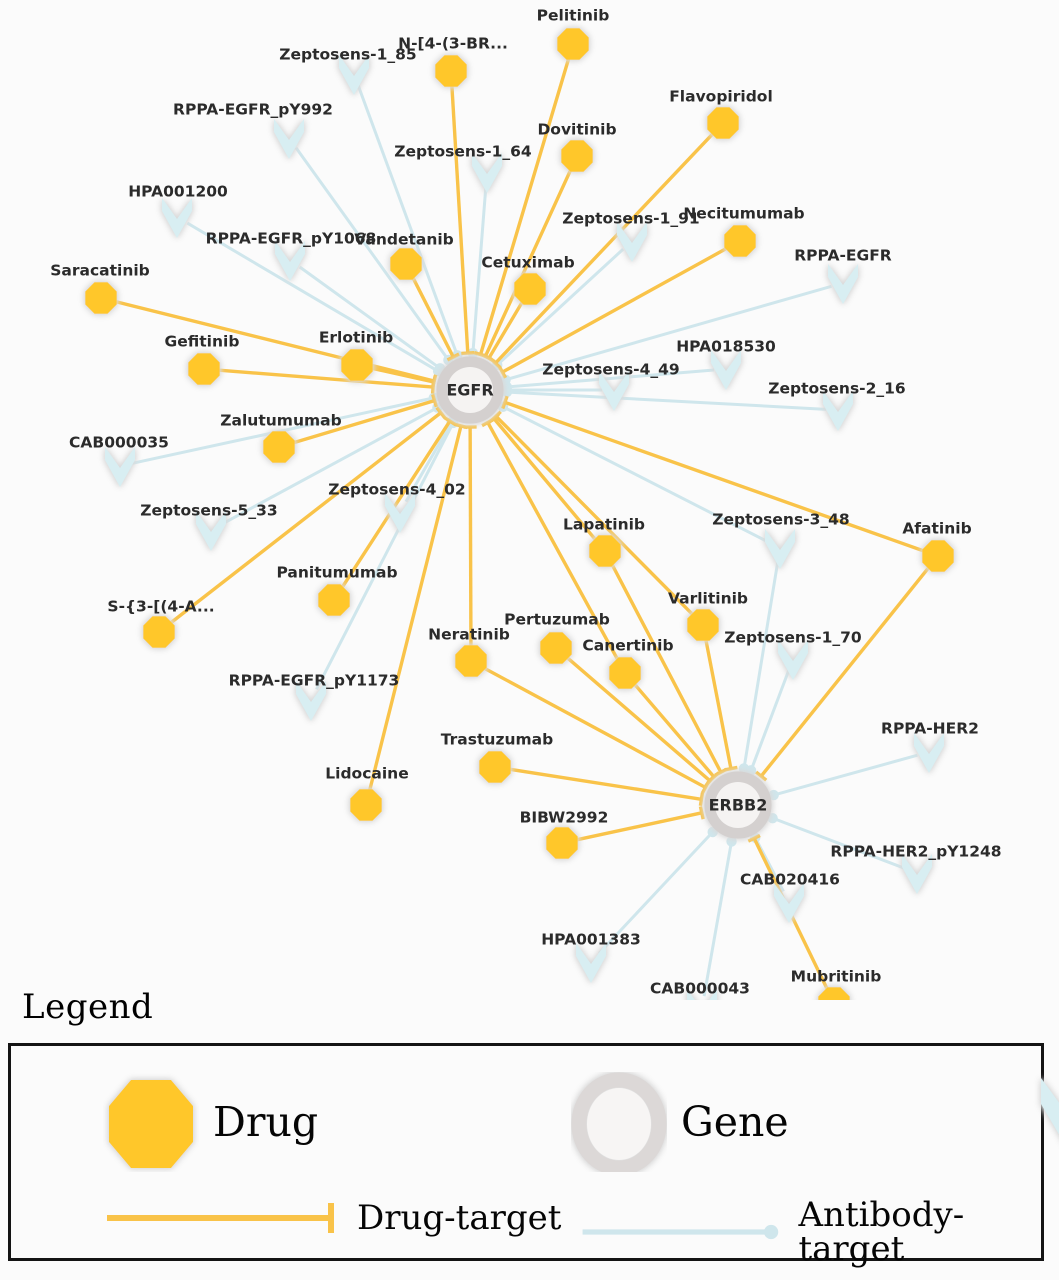 Image resolution: width=1059 pixels, height=1280 pixels. I want to click on gene-node-egfr, so click(470, 390).